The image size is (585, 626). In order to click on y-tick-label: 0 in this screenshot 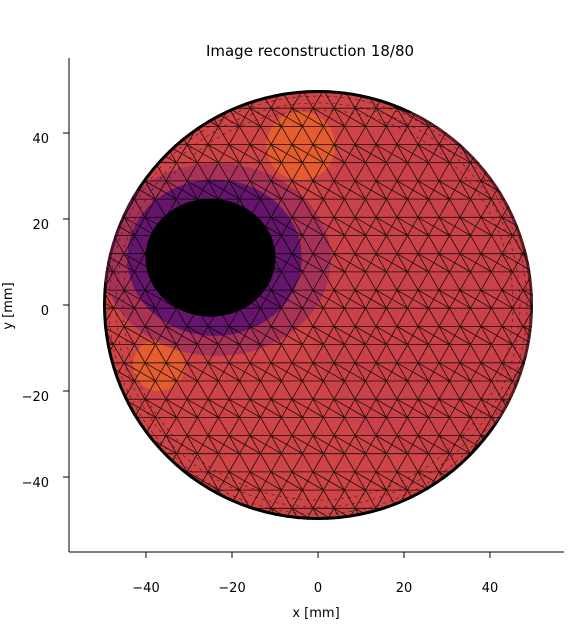, I will do `click(45, 311)`.